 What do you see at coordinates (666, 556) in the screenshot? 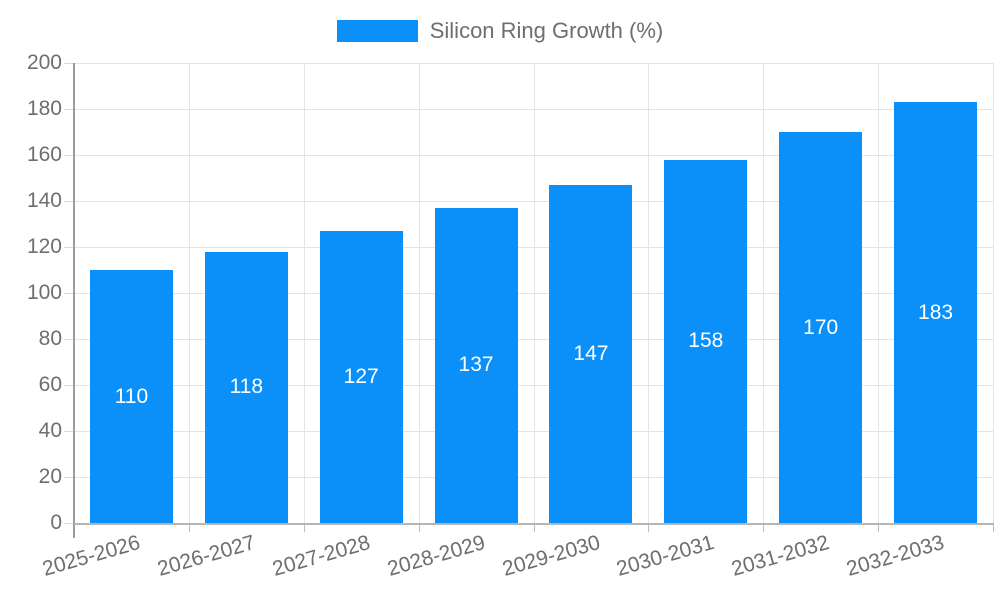
I see `x-axis-category-label: 2030-2031` at bounding box center [666, 556].